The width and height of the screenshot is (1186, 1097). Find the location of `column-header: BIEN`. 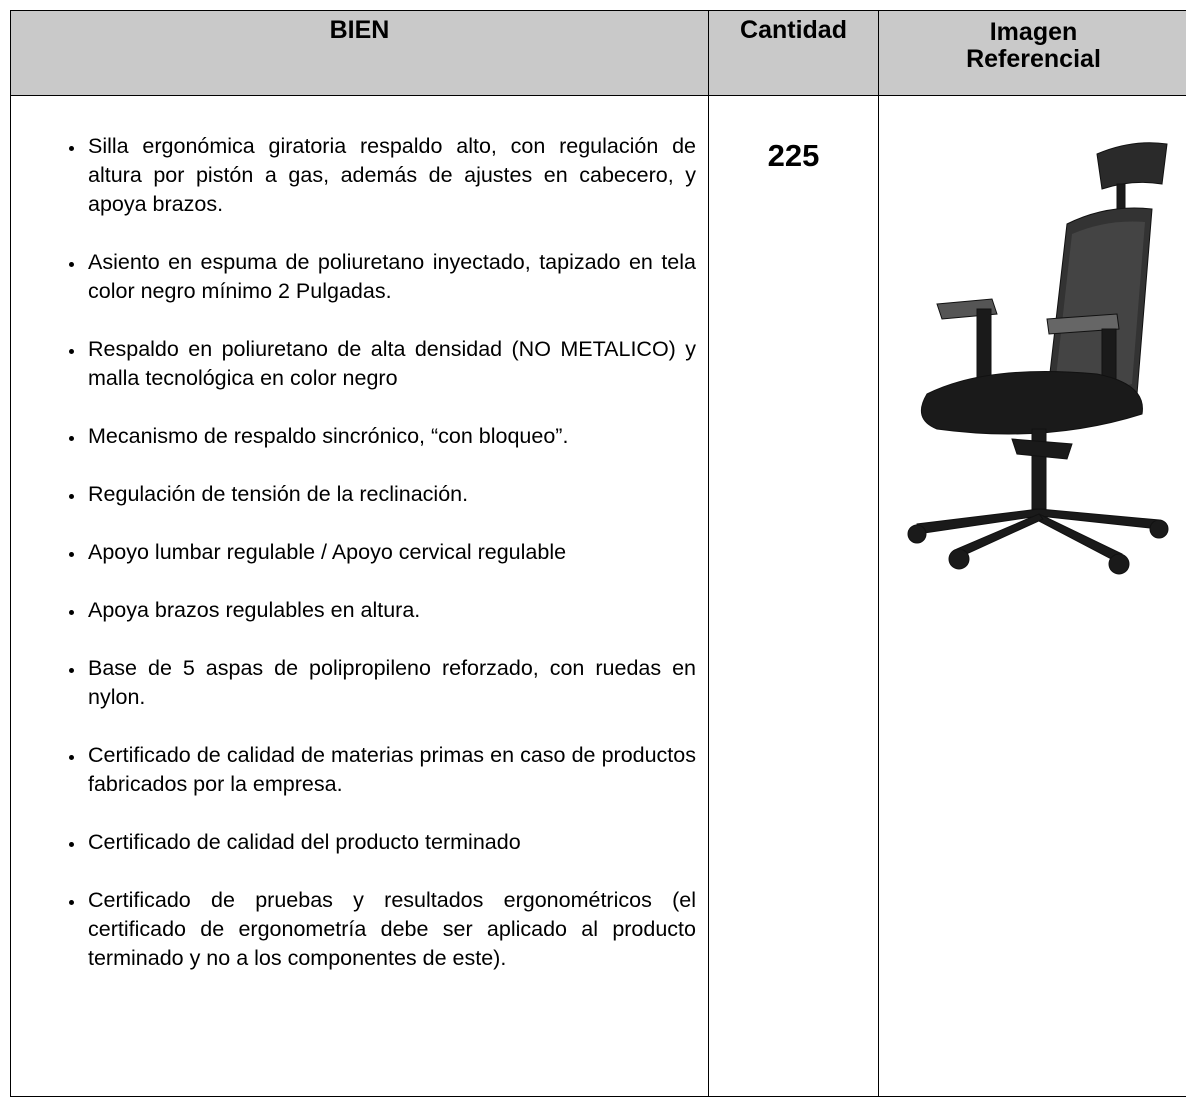

column-header: BIEN is located at coordinates (360, 53).